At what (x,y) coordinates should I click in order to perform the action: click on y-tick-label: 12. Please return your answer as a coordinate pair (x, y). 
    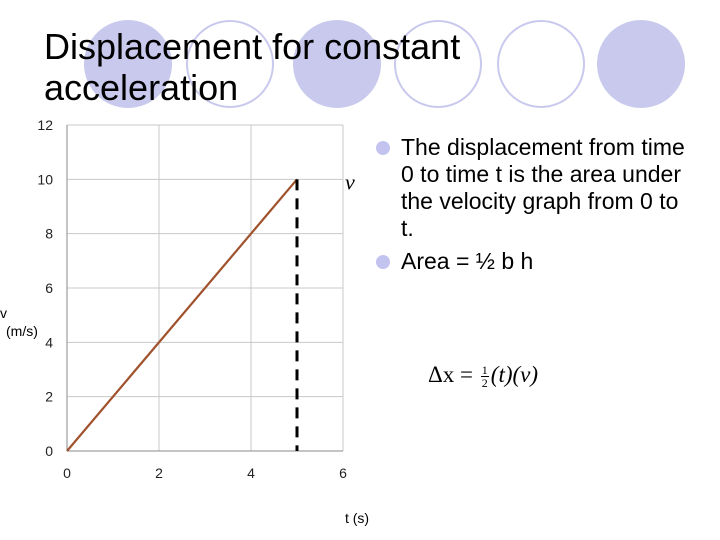
    Looking at the image, I should click on (45, 125).